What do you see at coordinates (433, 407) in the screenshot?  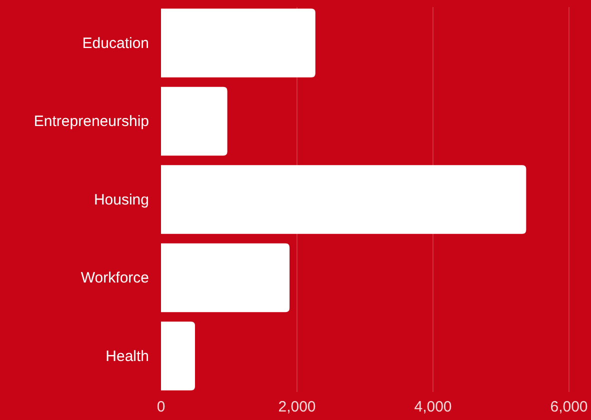 I see `x-tick-label: 4,000` at bounding box center [433, 407].